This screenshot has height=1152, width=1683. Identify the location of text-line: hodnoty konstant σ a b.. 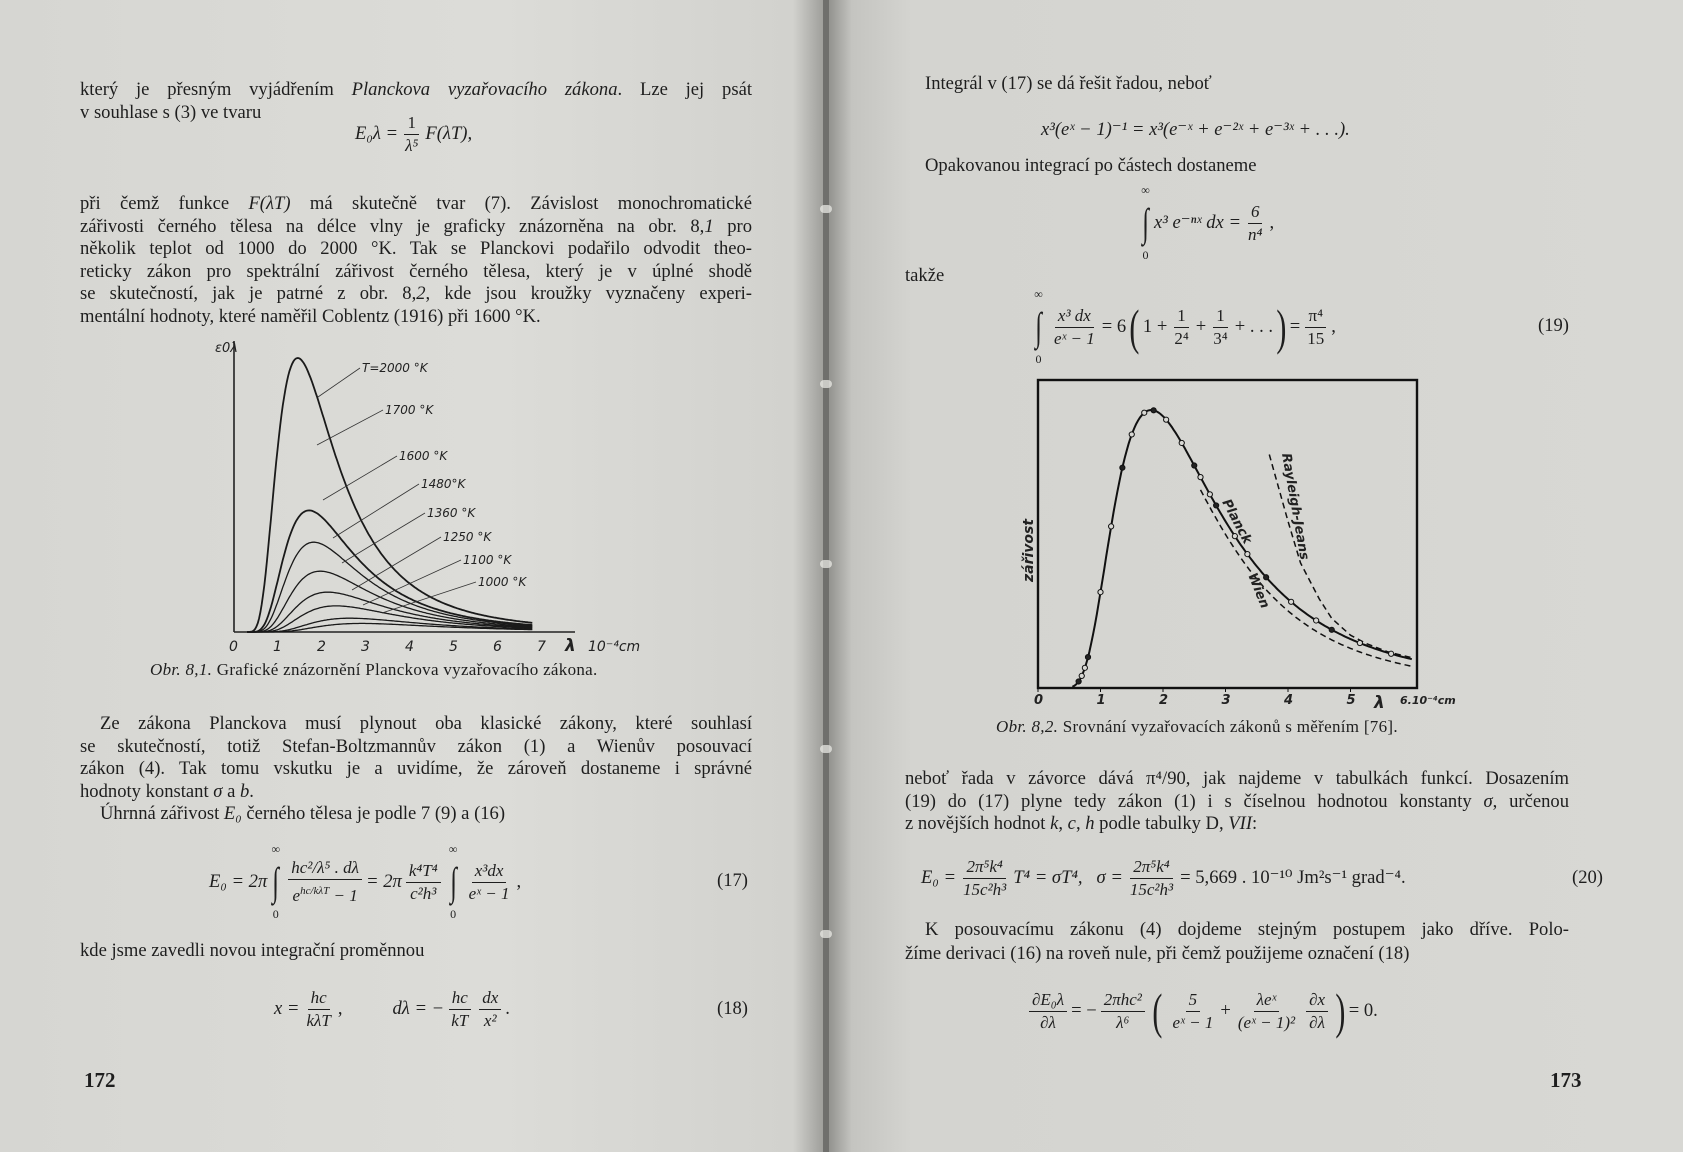
(416, 792).